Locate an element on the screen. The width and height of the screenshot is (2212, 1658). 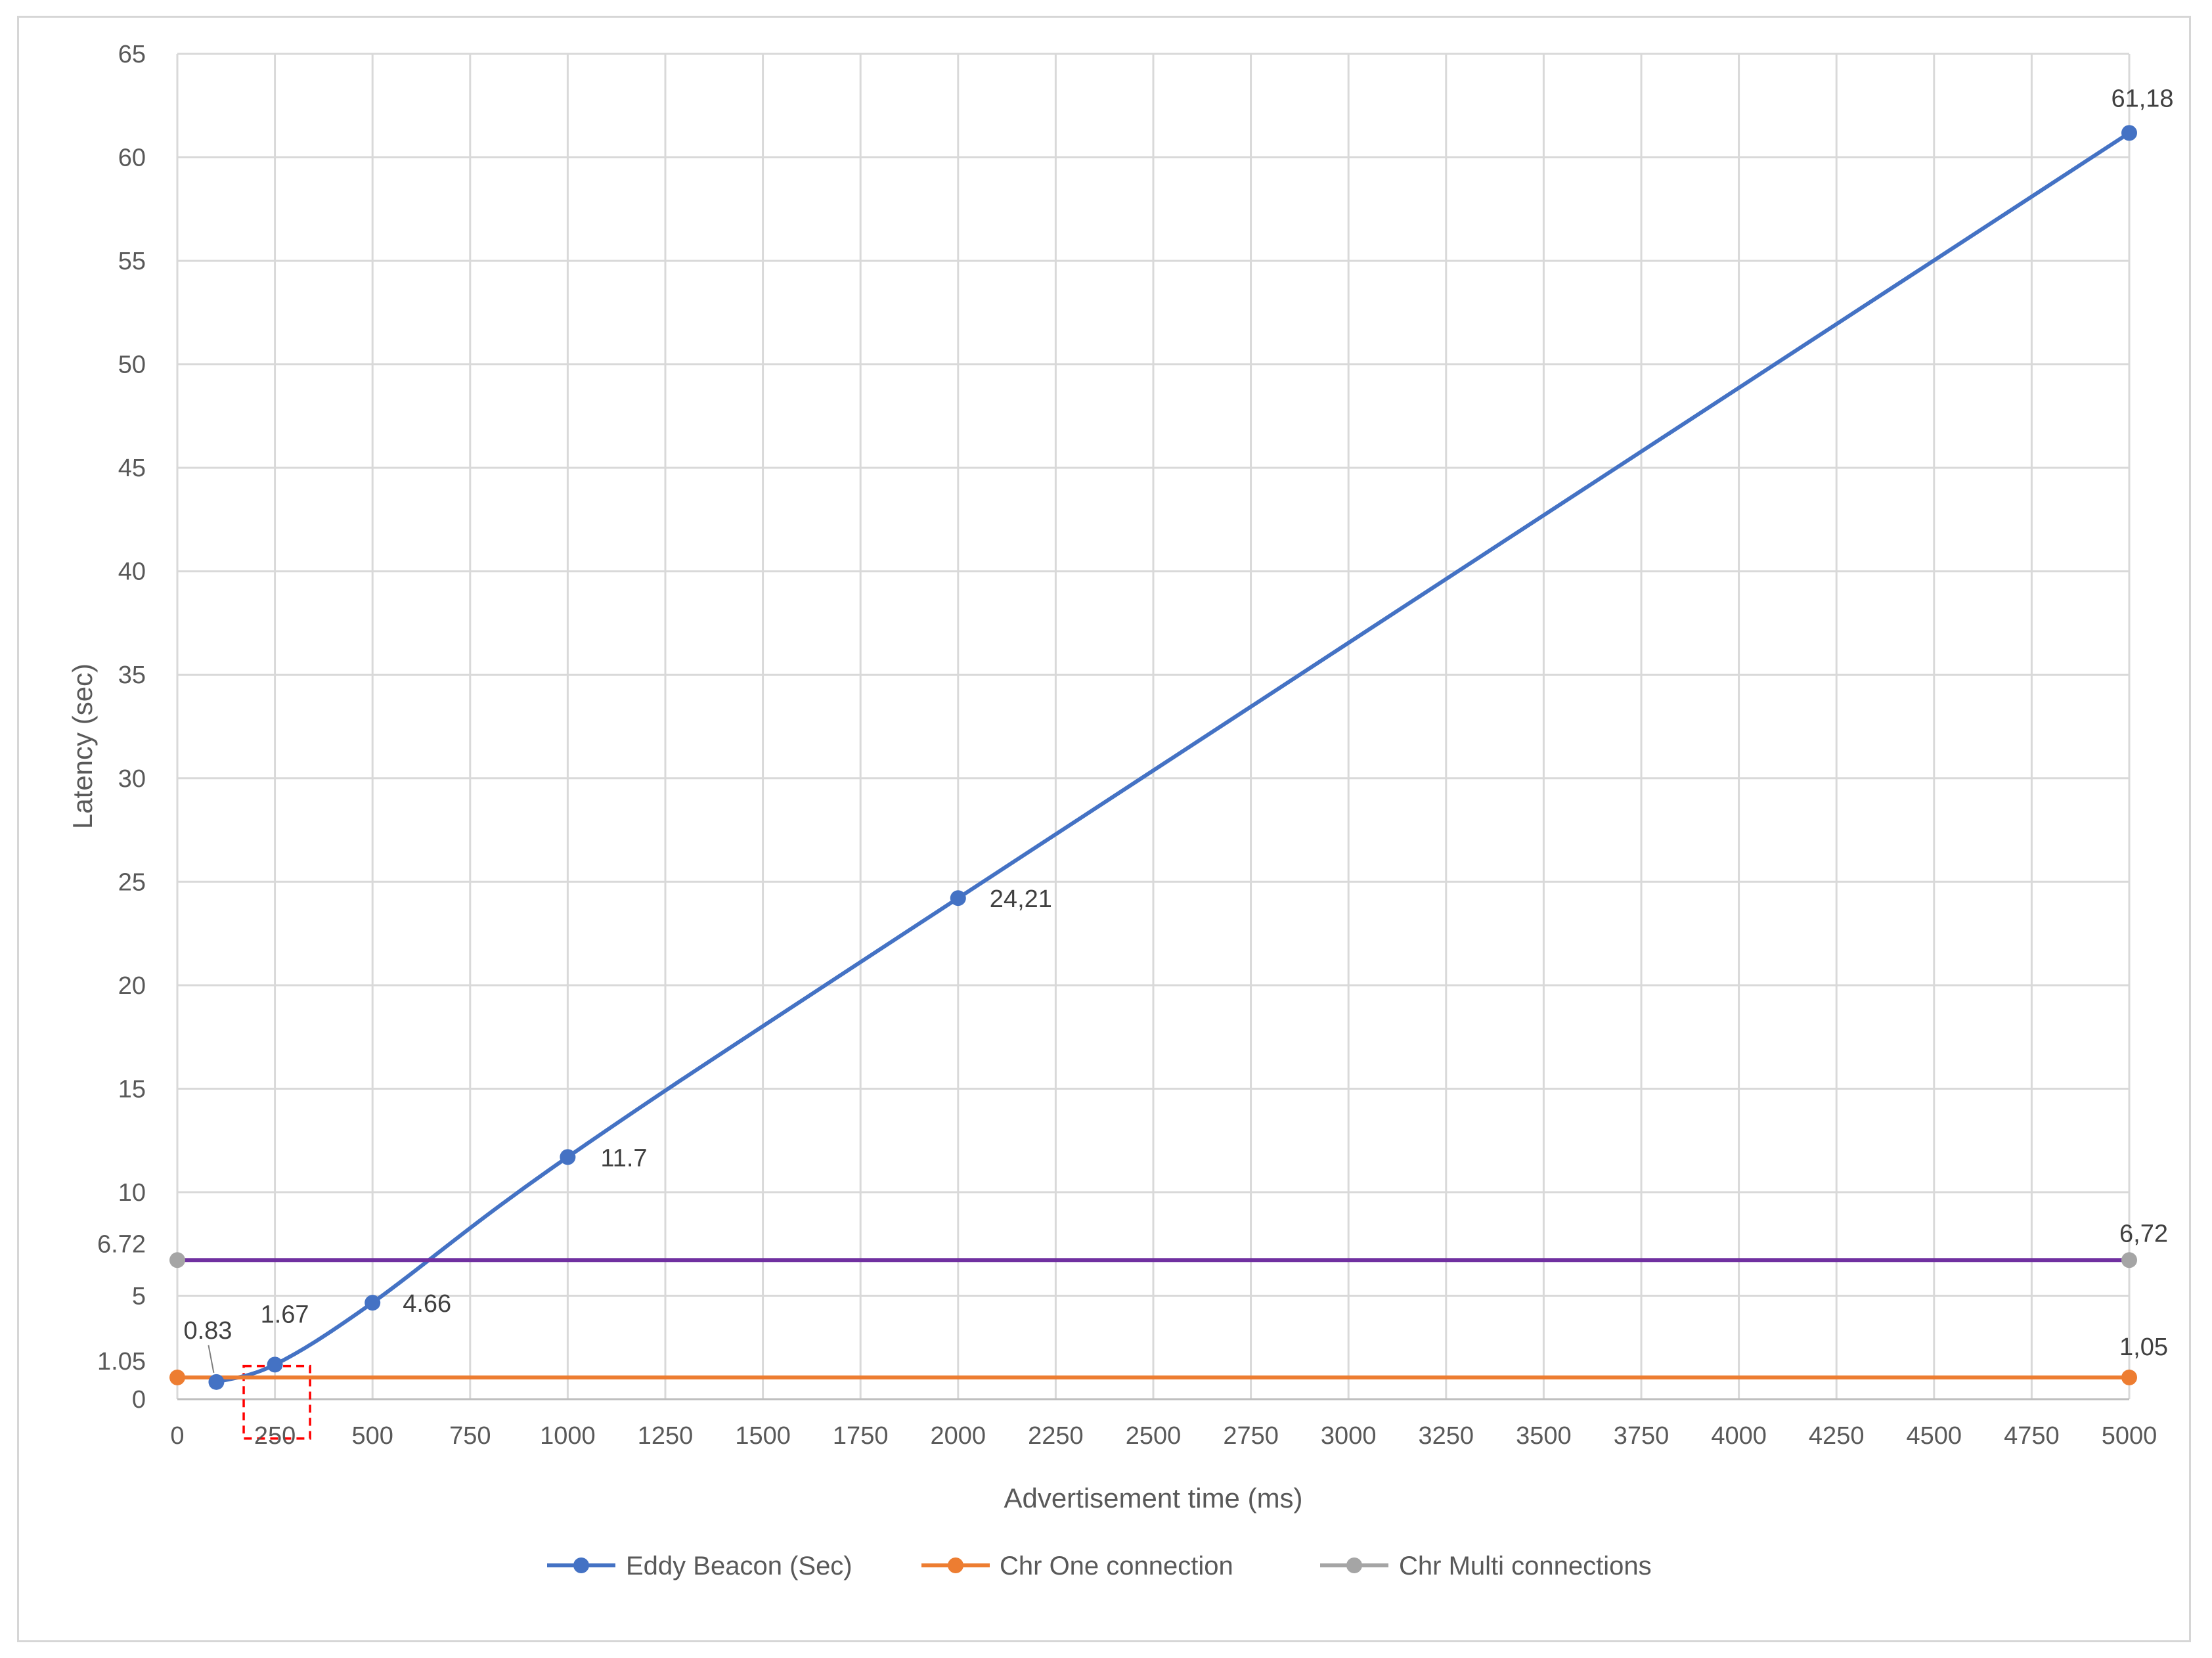
legend-item: Chr One connection is located at coordinates (1077, 1566).